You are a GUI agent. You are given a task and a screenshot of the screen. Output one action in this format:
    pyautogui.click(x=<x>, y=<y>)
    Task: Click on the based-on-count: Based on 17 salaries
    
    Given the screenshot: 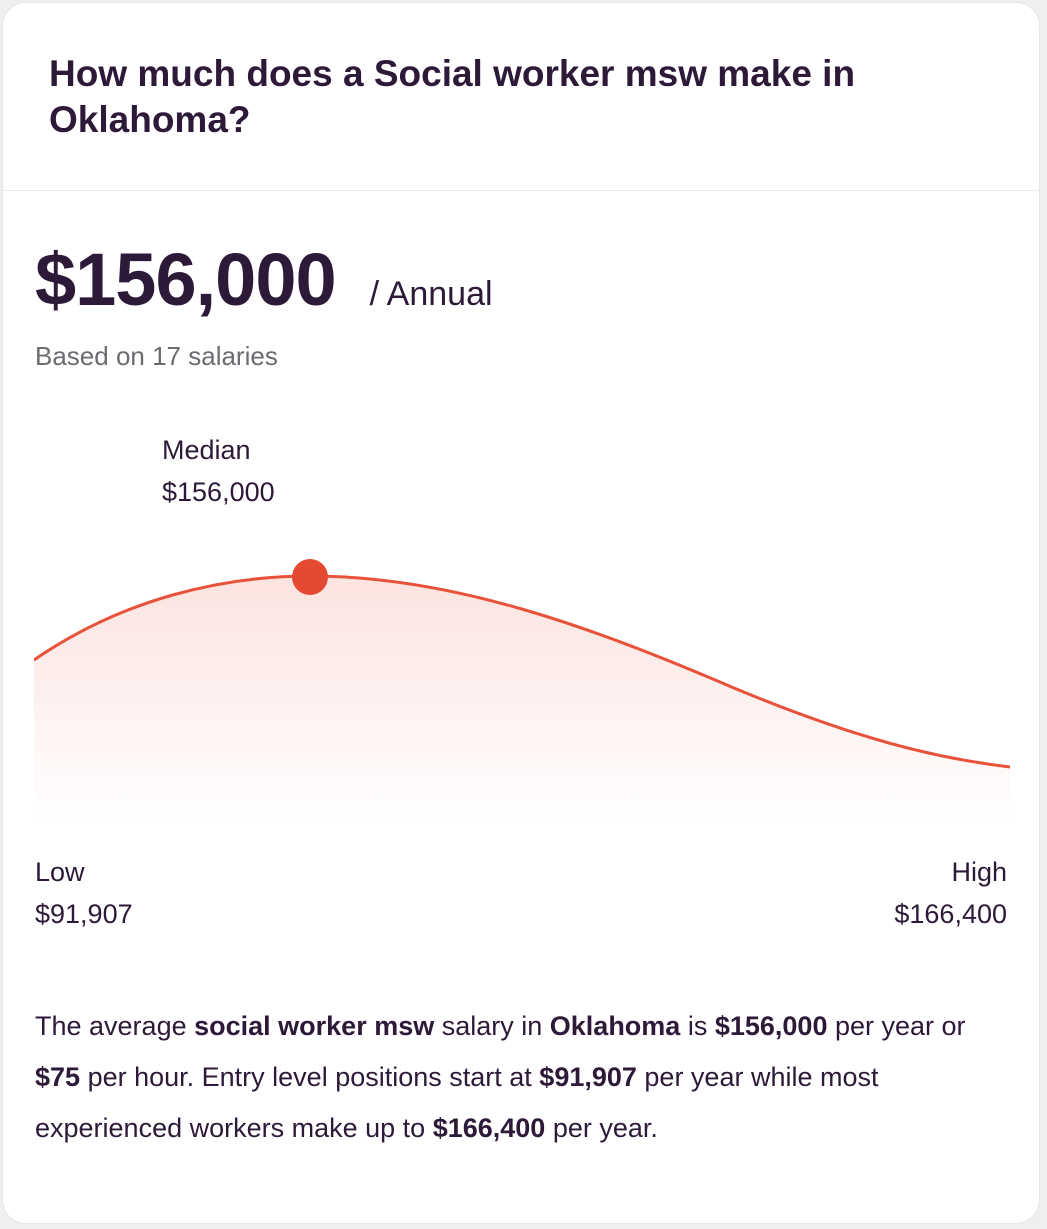 What is the action you would take?
    pyautogui.click(x=156, y=356)
    